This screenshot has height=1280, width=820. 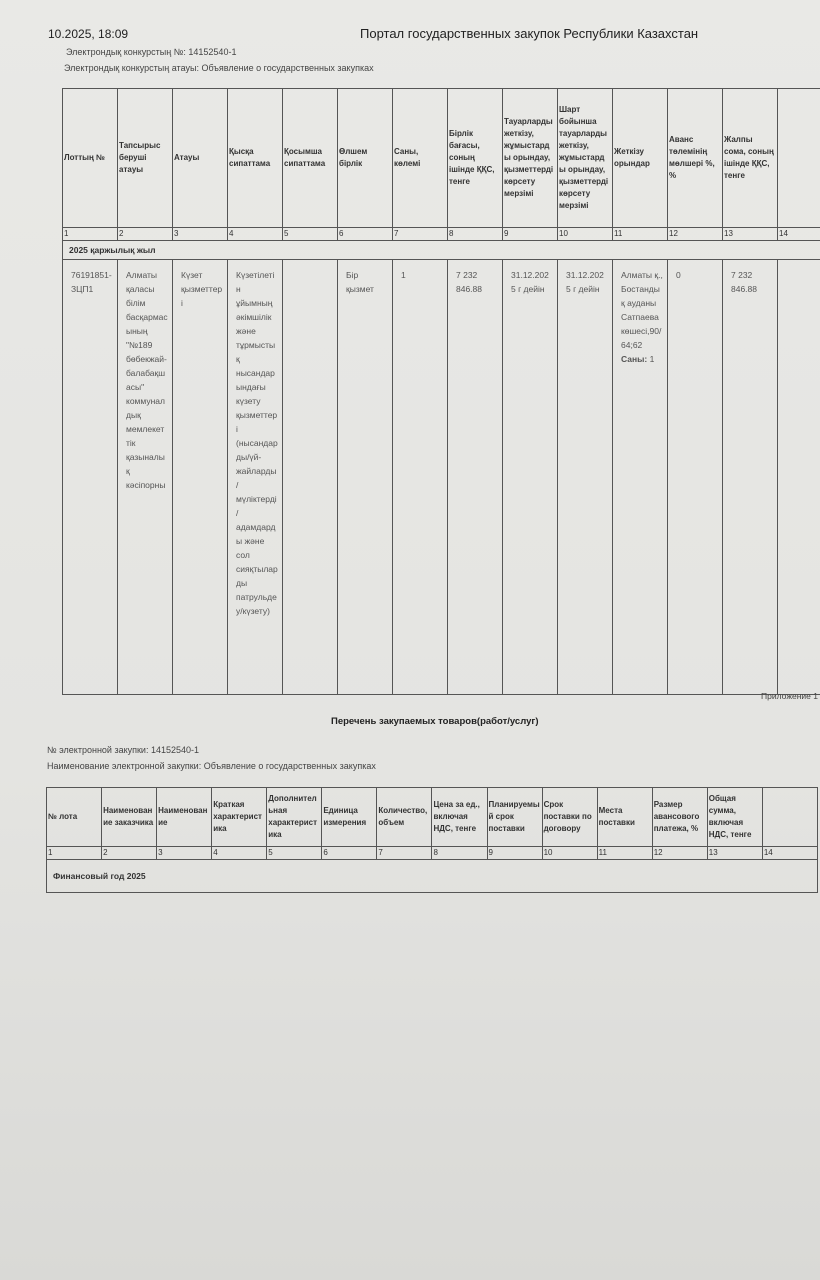 What do you see at coordinates (678, 275) in the screenshot?
I see `cell-value: 0` at bounding box center [678, 275].